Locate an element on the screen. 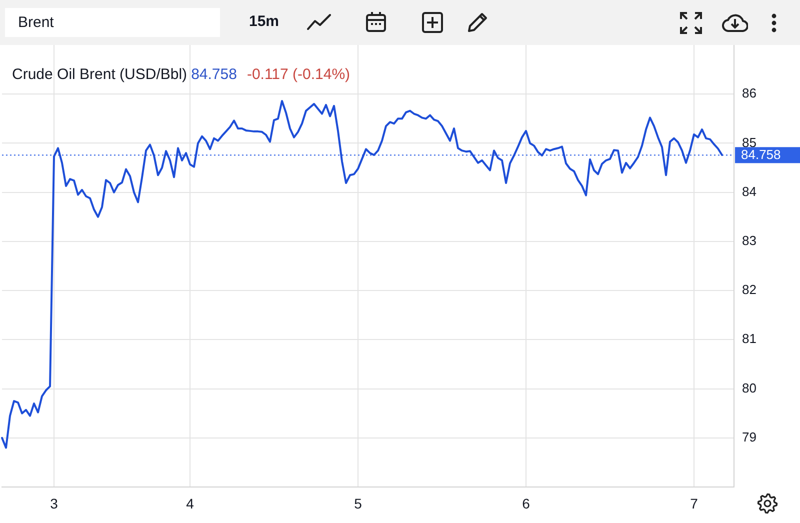 Image resolution: width=800 pixels, height=523 pixels. annotation: 84.758 is located at coordinates (214, 74).